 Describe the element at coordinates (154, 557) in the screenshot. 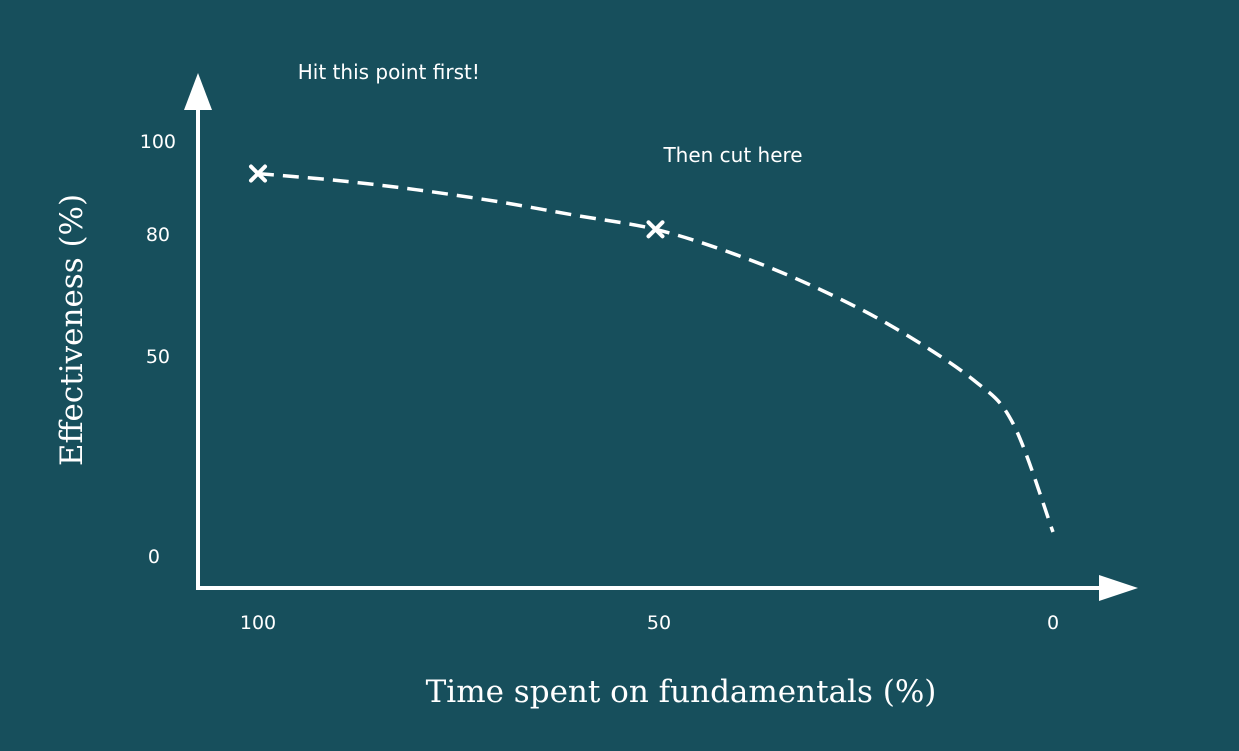

I see `y-tick-label: 0` at that location.